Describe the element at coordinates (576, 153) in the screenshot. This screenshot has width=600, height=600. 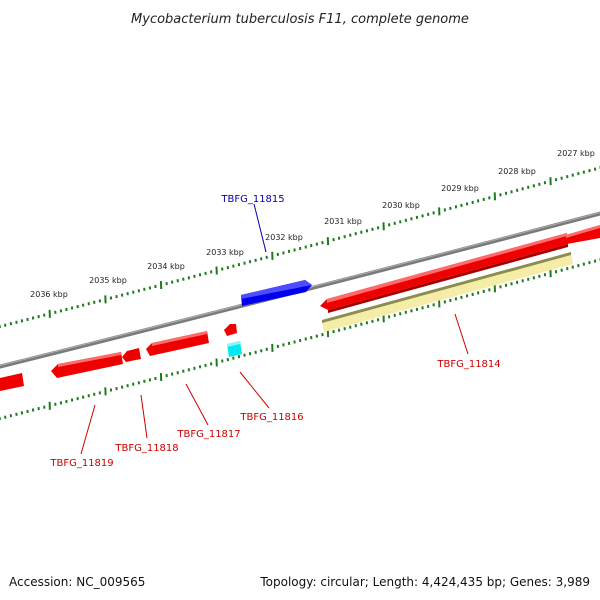
I see `kbp-label-2027: 2027 kbp` at that location.